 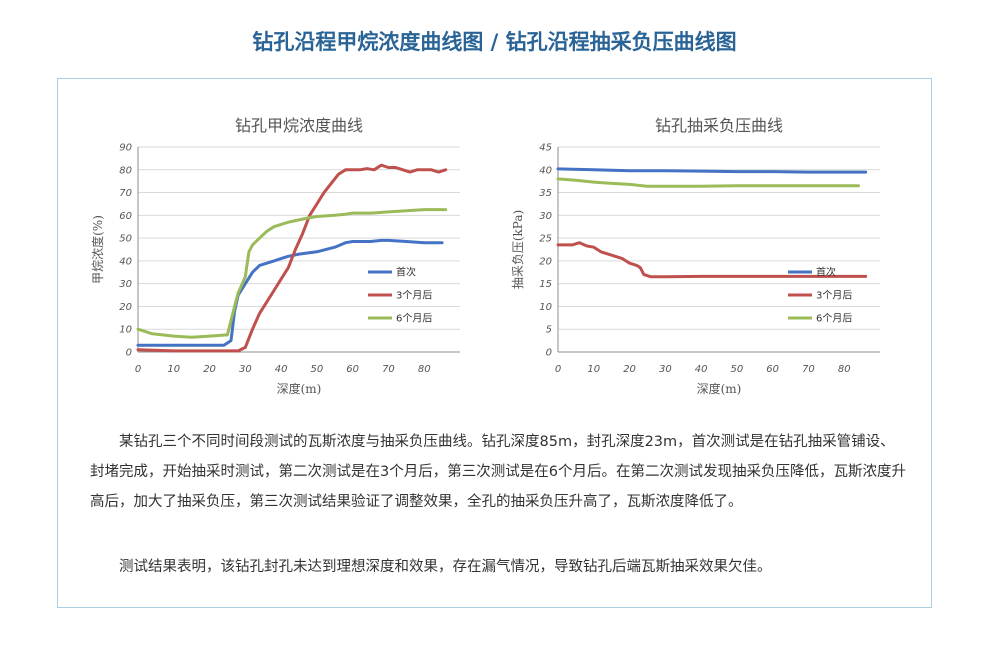 I want to click on y-axis-label: 抽采负压(kPa), so click(x=518, y=249).